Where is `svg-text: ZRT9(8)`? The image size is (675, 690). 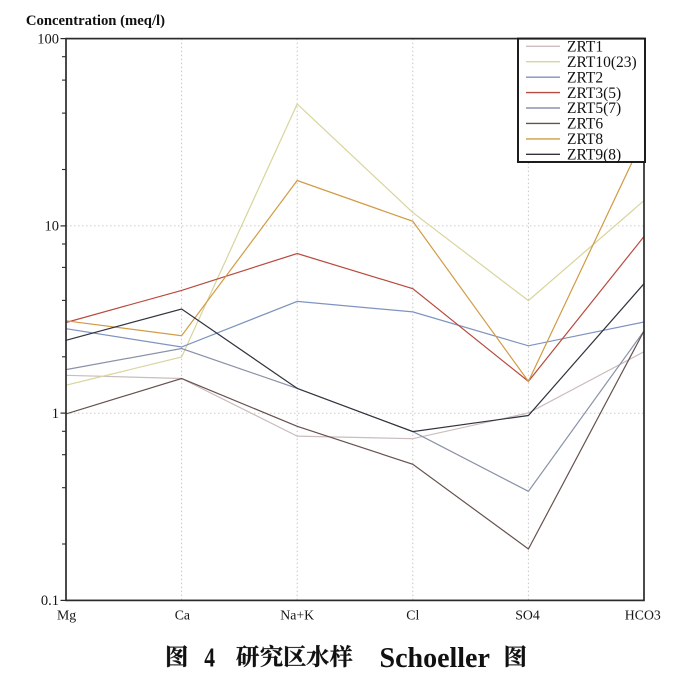
svg-text: ZRT9(8) is located at coordinates (594, 155).